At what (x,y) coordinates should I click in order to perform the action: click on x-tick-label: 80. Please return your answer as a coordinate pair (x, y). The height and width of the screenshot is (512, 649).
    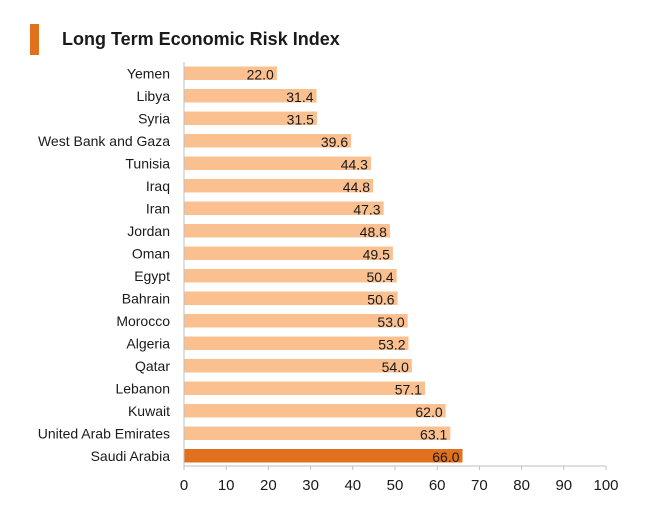
    Looking at the image, I should click on (521, 485).